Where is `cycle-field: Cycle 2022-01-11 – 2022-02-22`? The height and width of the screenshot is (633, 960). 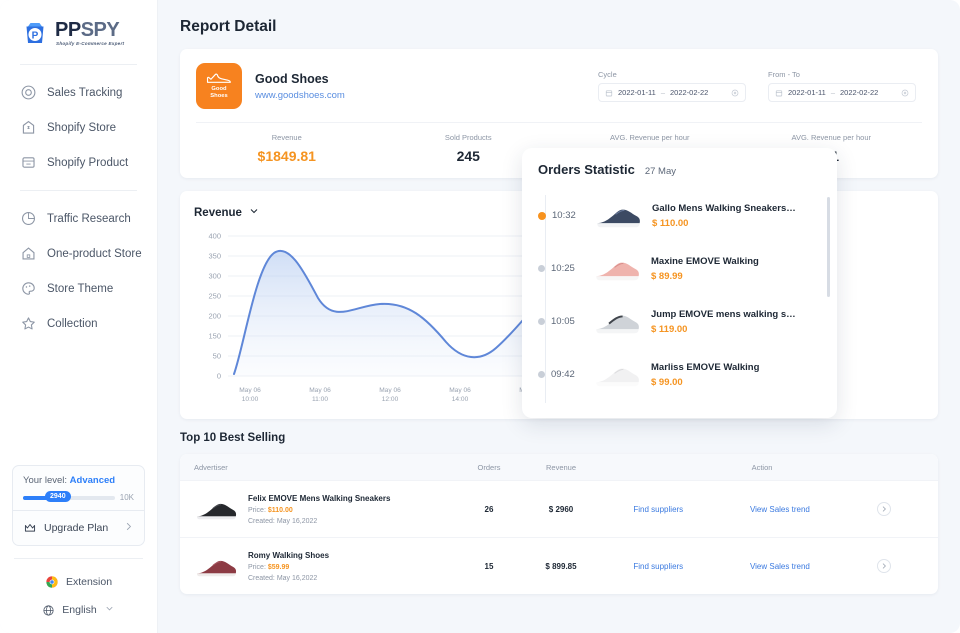 cycle-field: Cycle 2022-01-11 – 2022-02-22 is located at coordinates (672, 86).